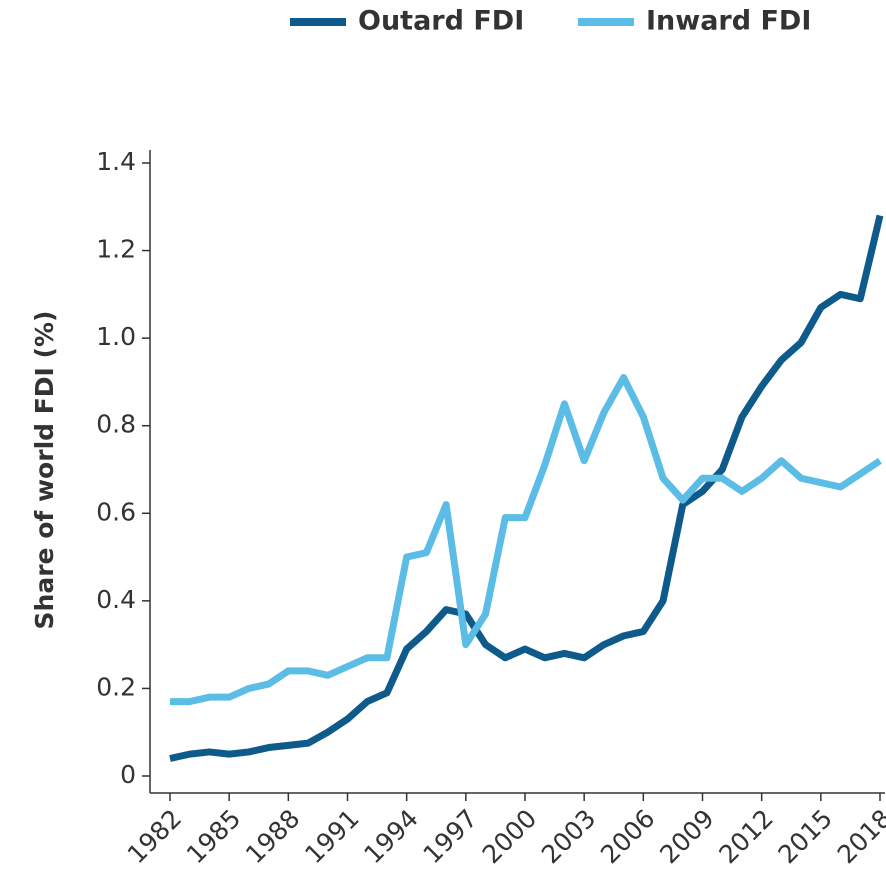 The width and height of the screenshot is (886, 891). What do you see at coordinates (686, 836) in the screenshot?
I see `x-tick-label: 2009` at bounding box center [686, 836].